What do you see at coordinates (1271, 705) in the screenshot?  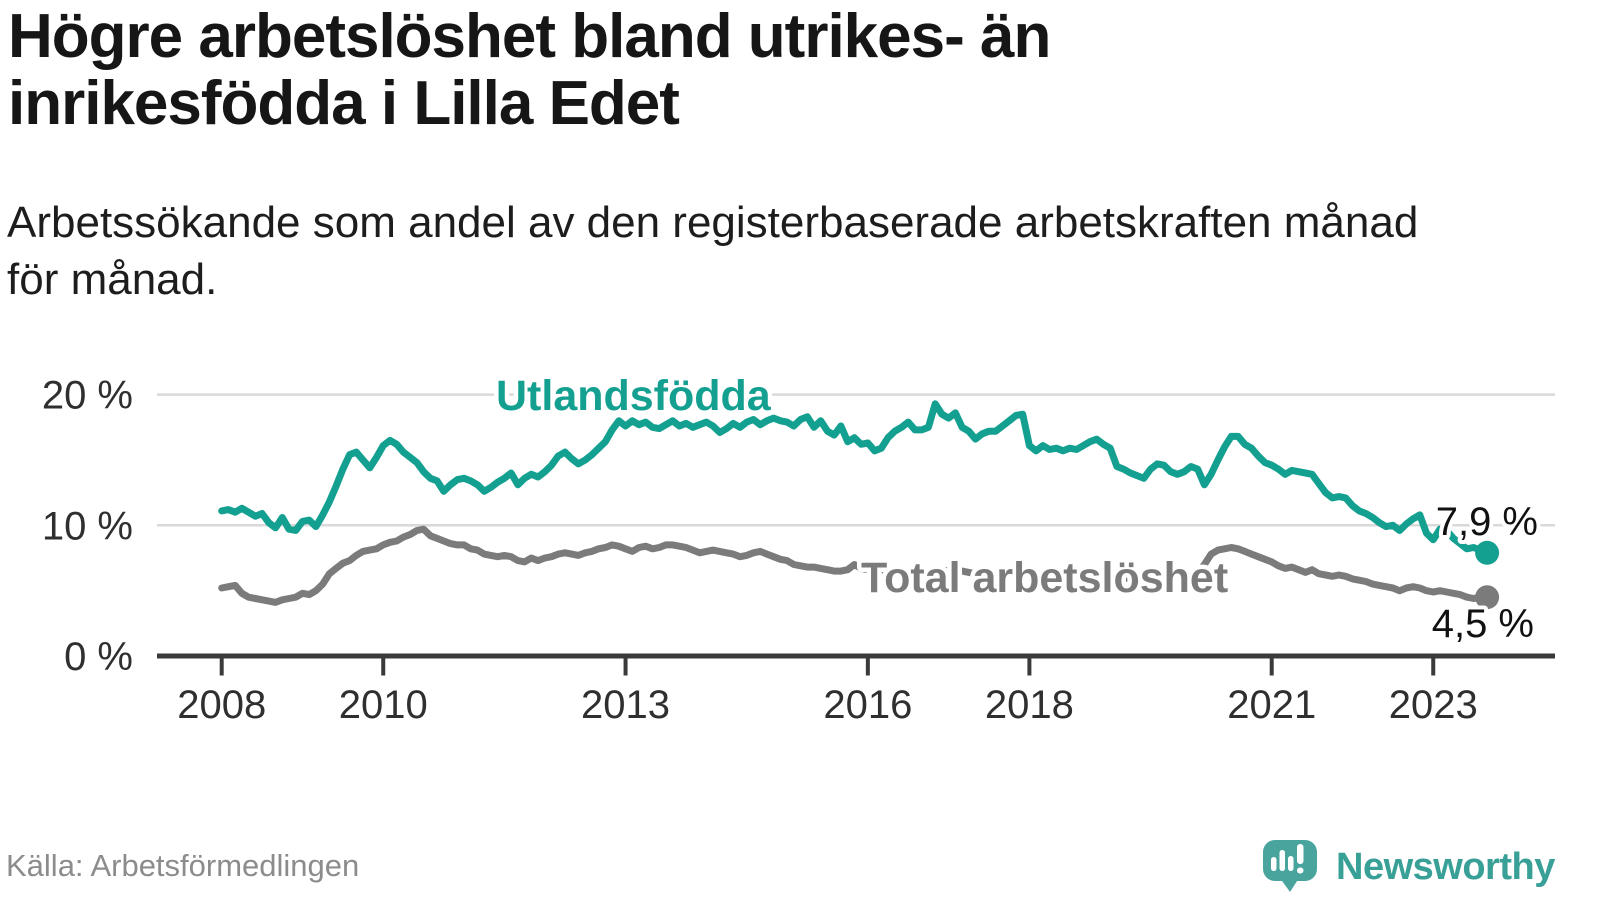 I see `x-axis-label: 2021` at bounding box center [1271, 705].